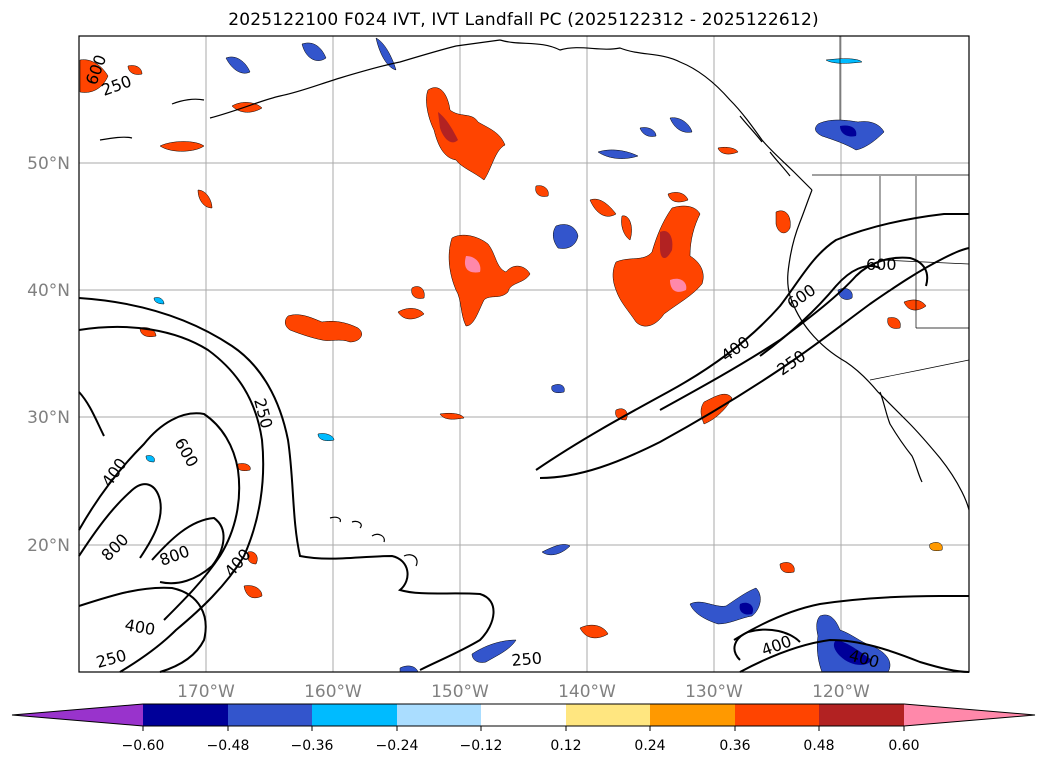  Describe the element at coordinates (656, 115) in the screenshot. I see `coast-gulf-alaska` at that location.